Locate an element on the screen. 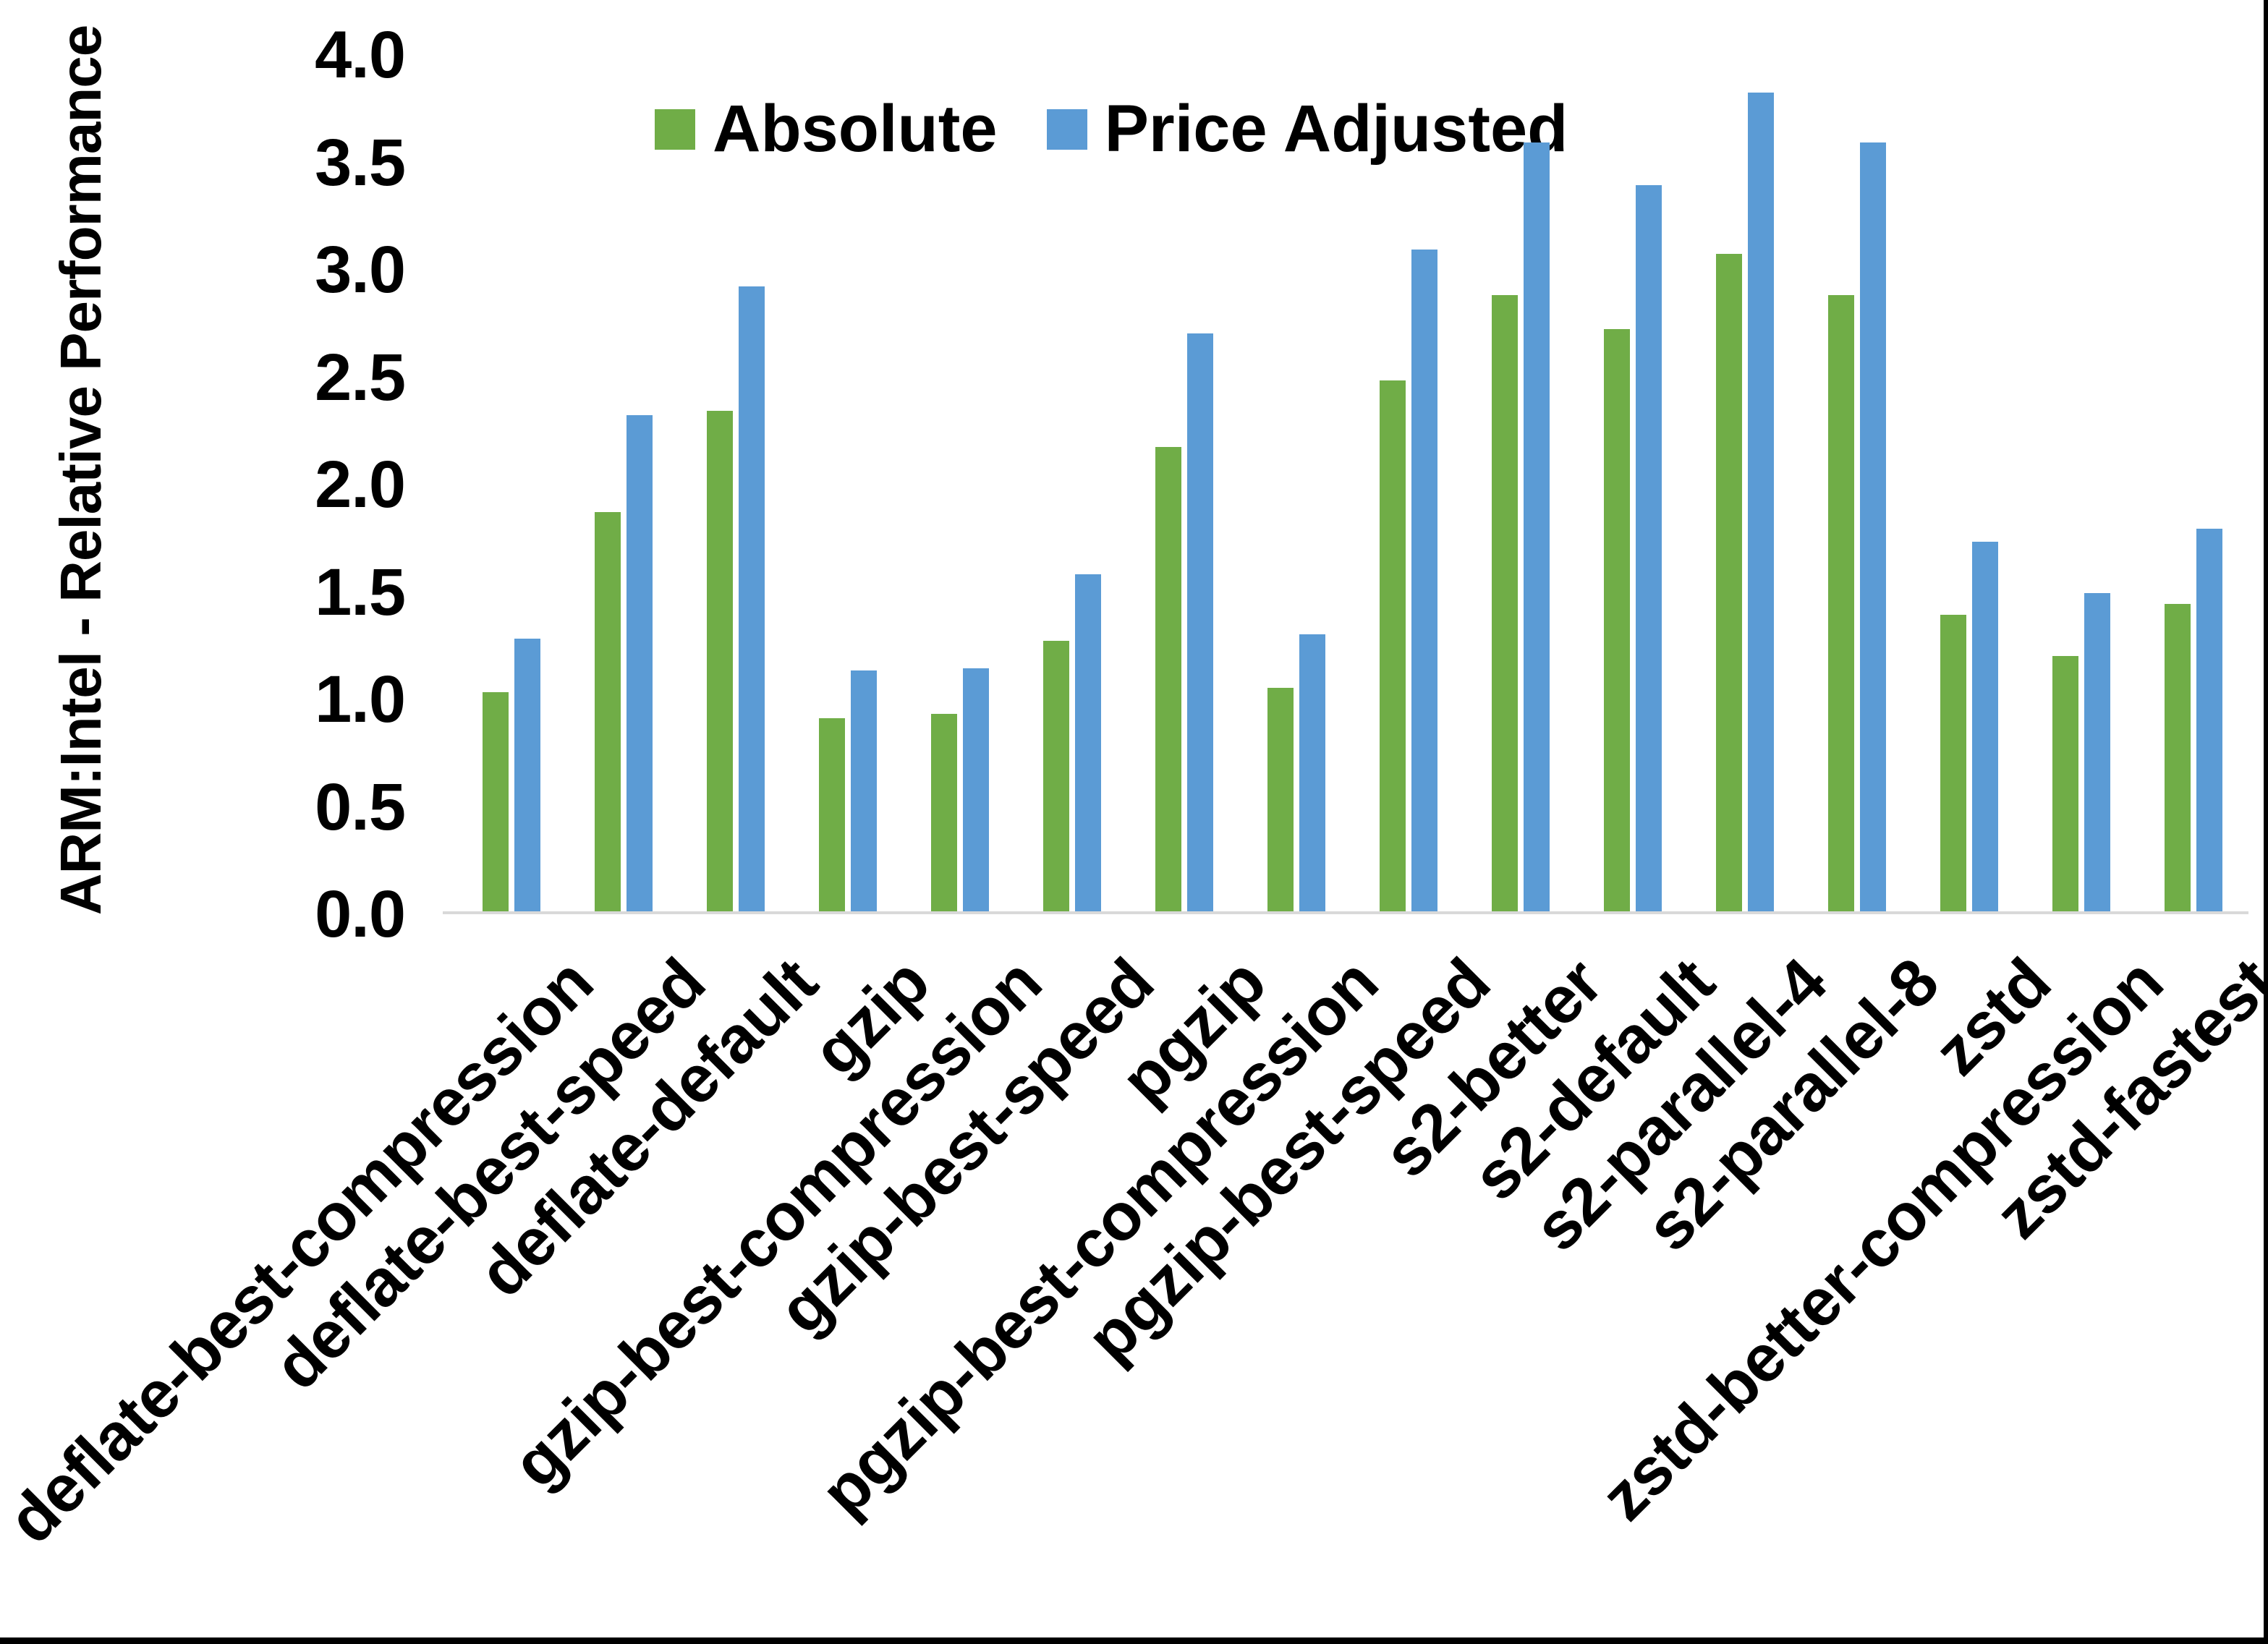 The width and height of the screenshot is (2268, 1644). bar-absolute-deflate-default is located at coordinates (720, 661).